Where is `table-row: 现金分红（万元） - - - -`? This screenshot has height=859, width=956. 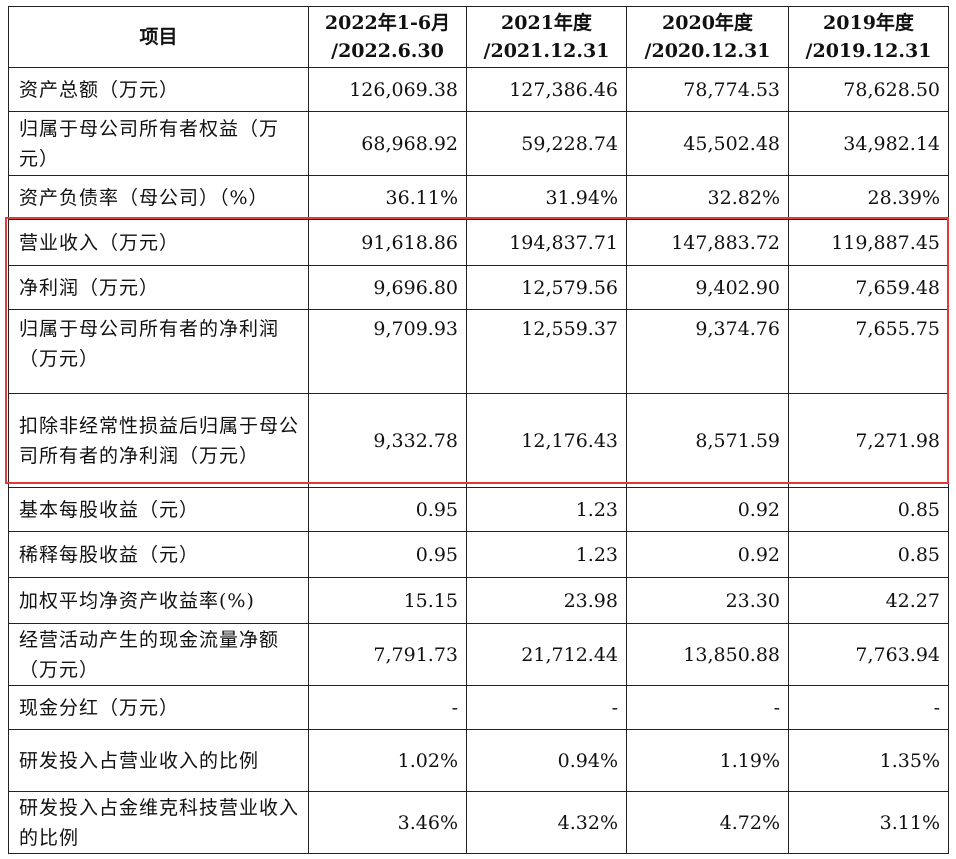 table-row: 现金分红（万元） - - - - is located at coordinates (478, 707).